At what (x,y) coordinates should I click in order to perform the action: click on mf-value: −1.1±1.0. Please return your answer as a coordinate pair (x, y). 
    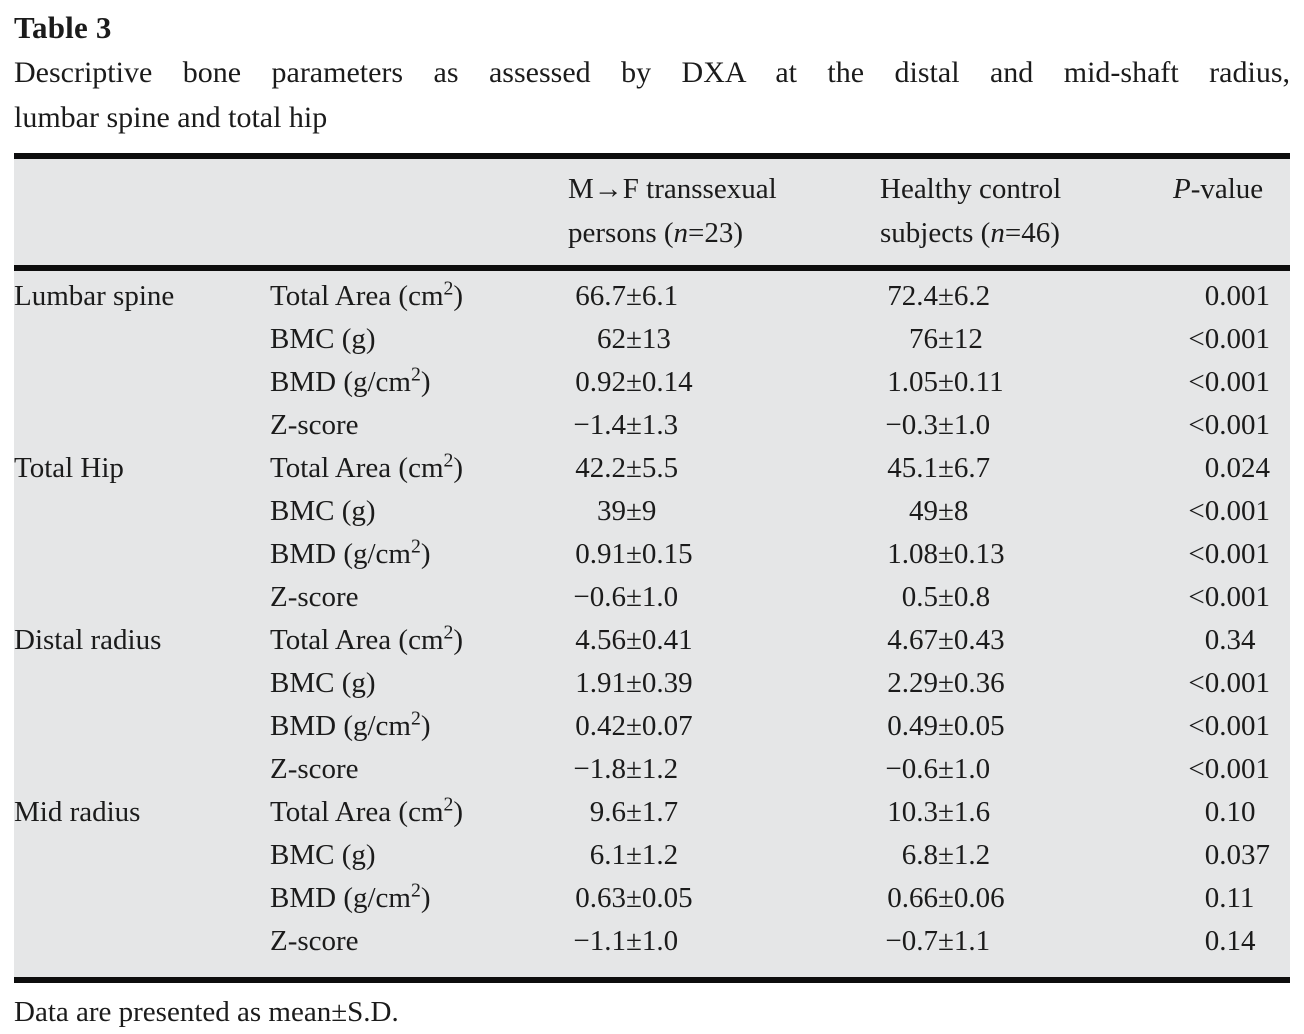
    Looking at the image, I should click on (626, 941).